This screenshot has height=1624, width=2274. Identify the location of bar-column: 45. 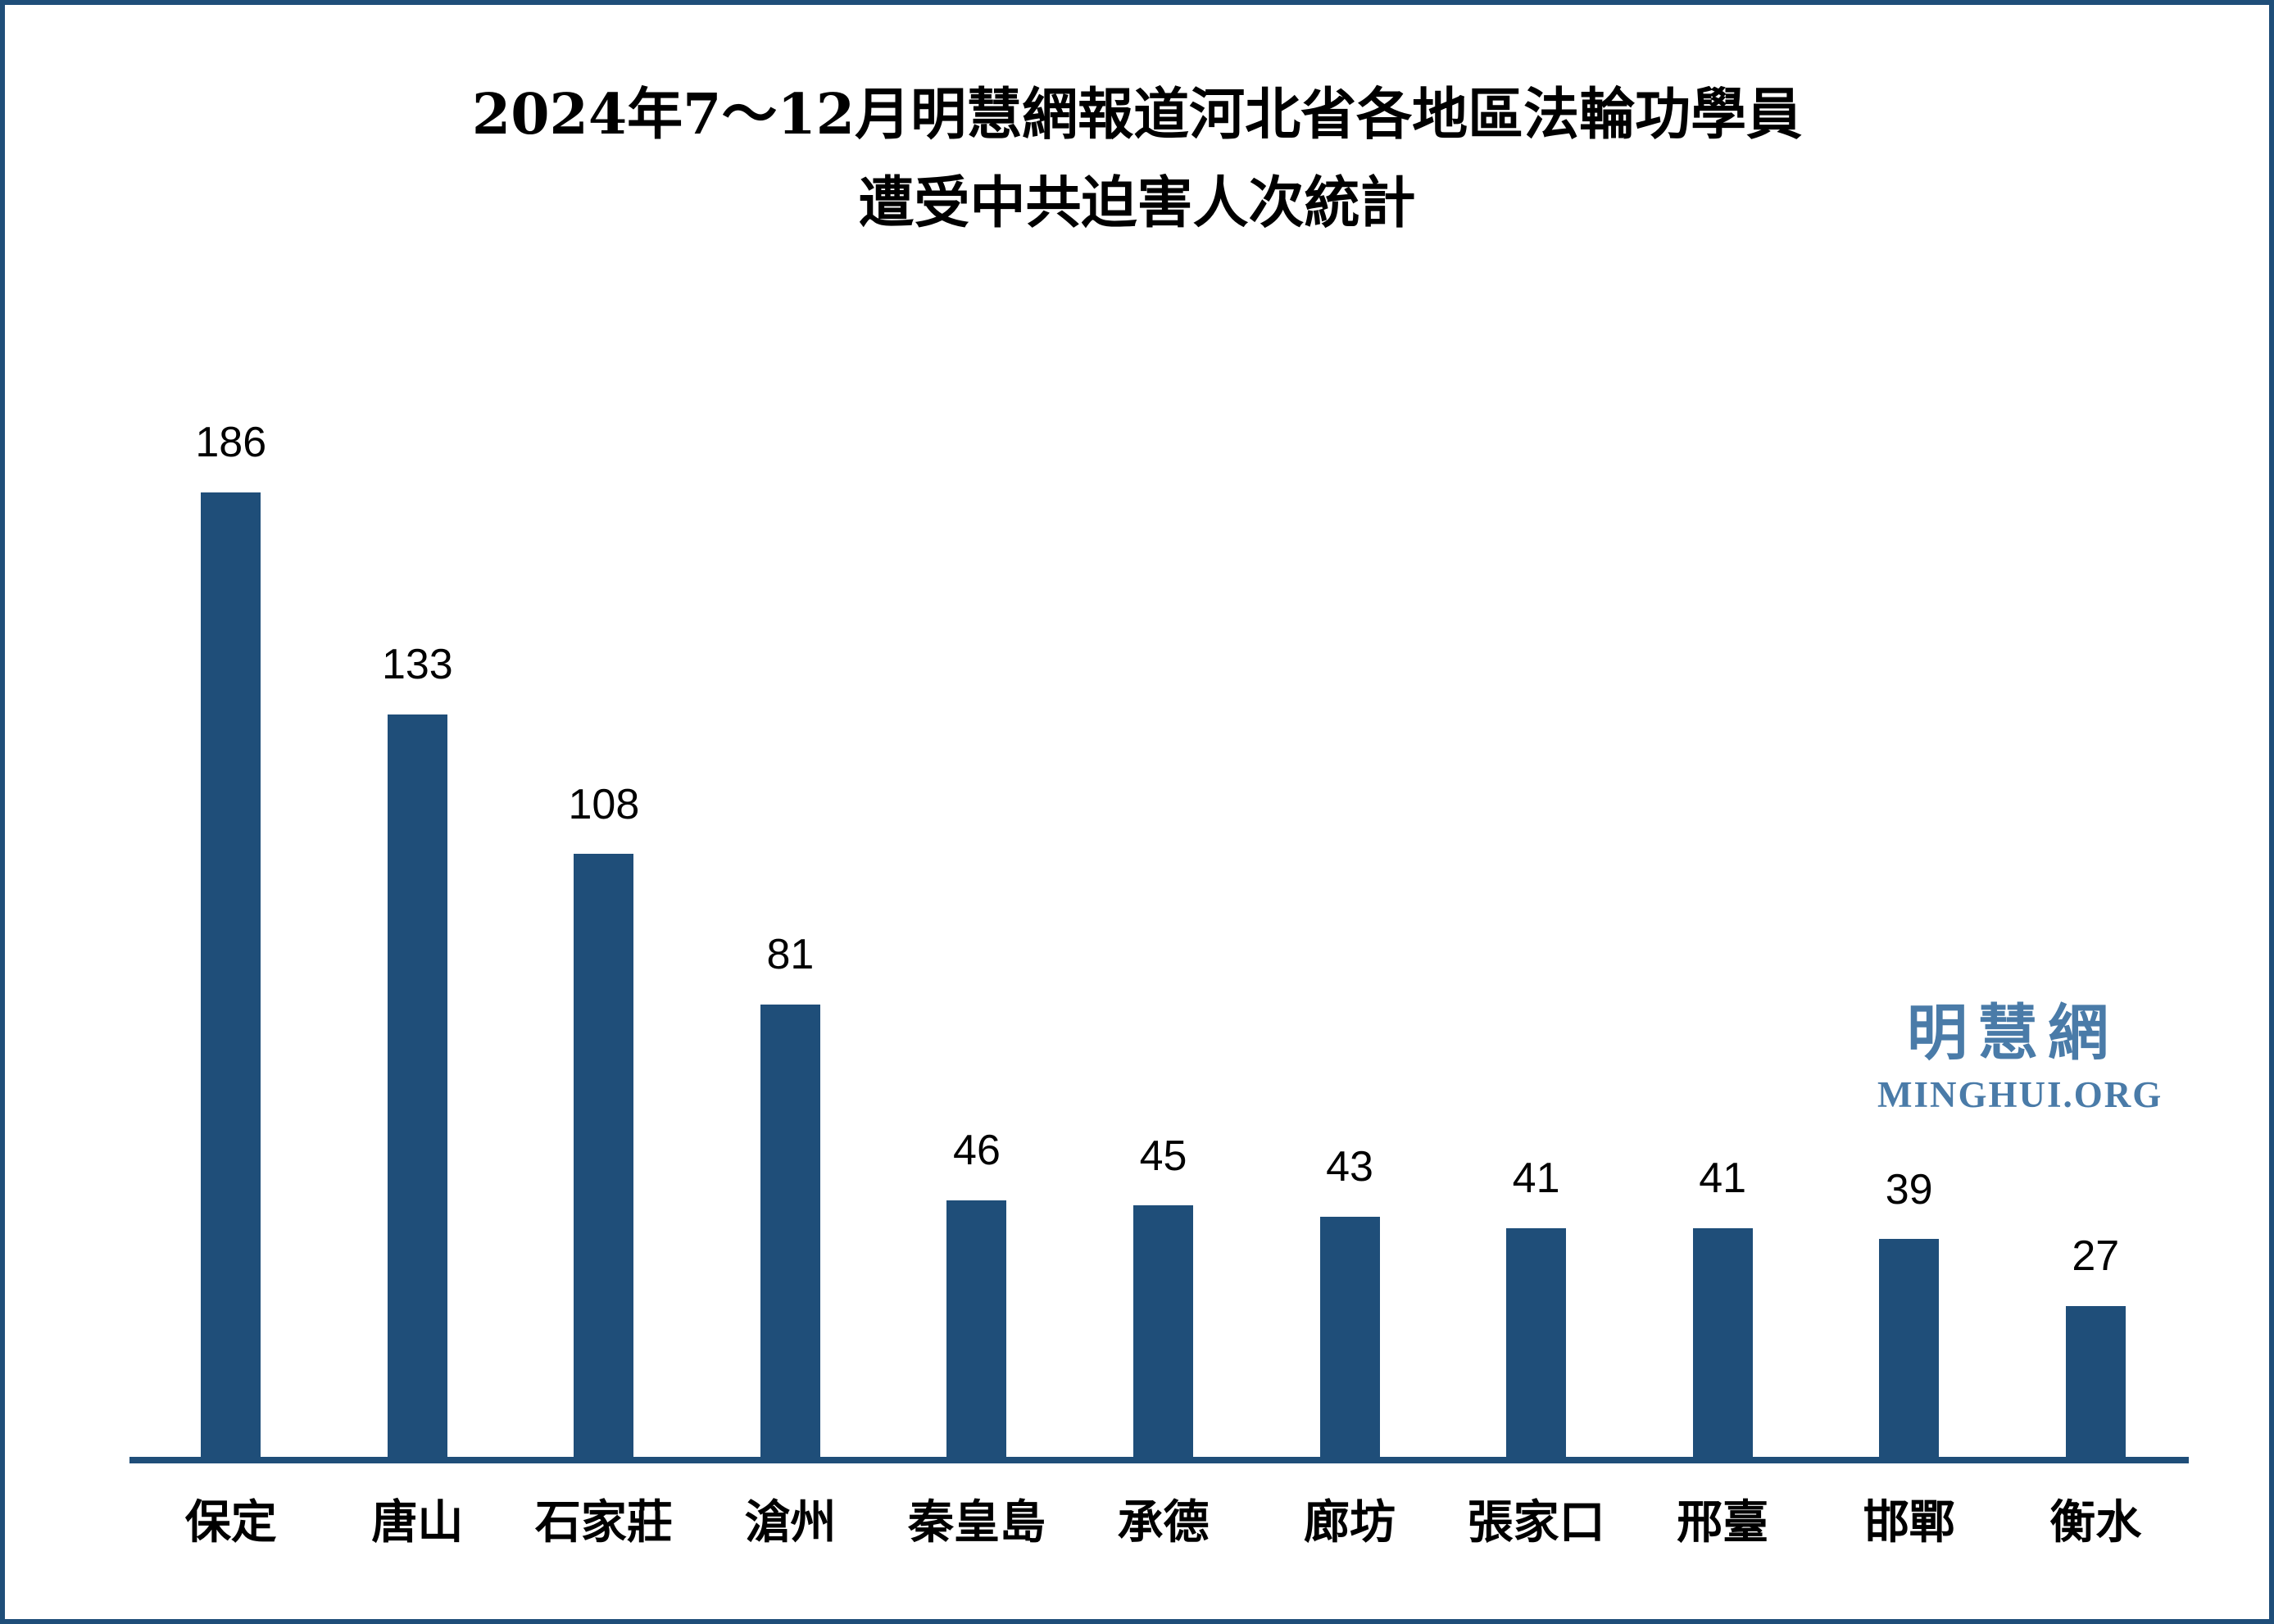
(1163, 938).